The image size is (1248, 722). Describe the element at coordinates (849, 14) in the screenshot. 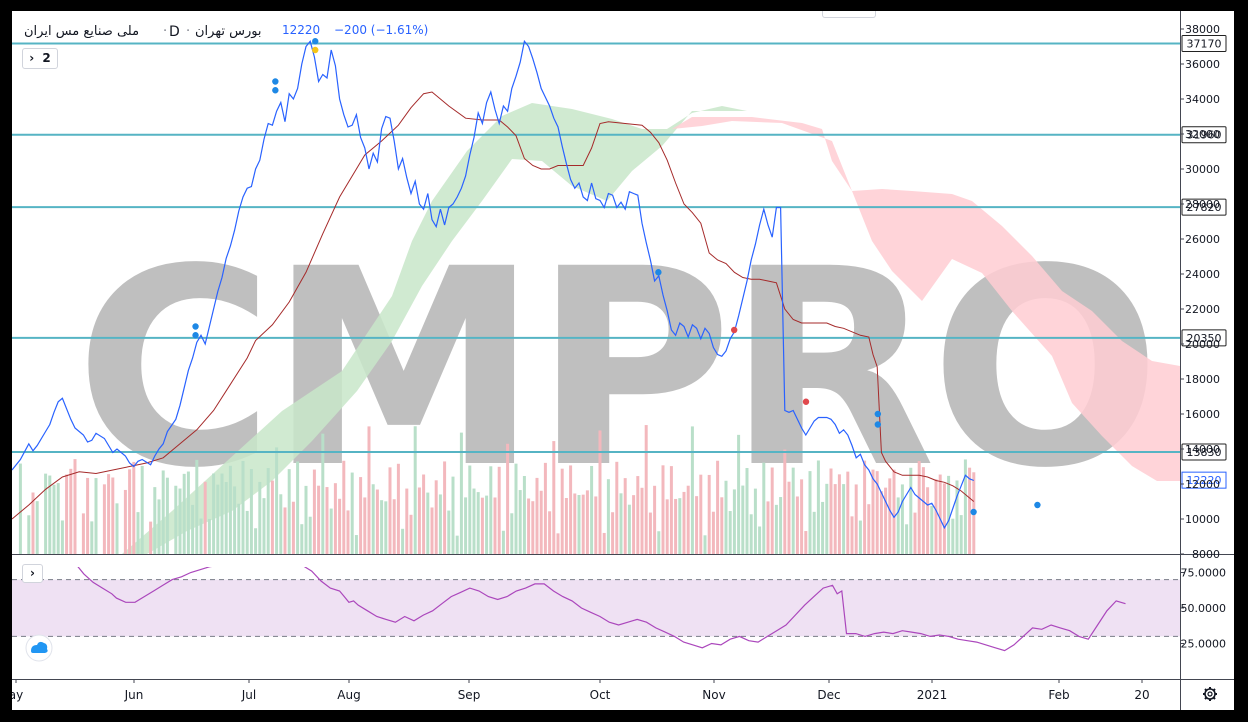

I see `top-toolbar-tab` at that location.